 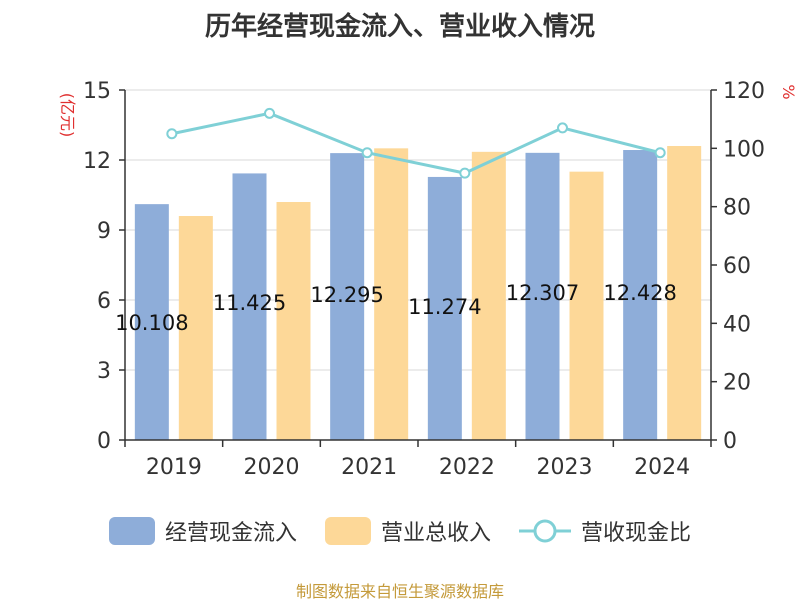 I want to click on legend-label-ratio: 营收现金比, so click(x=636, y=533).